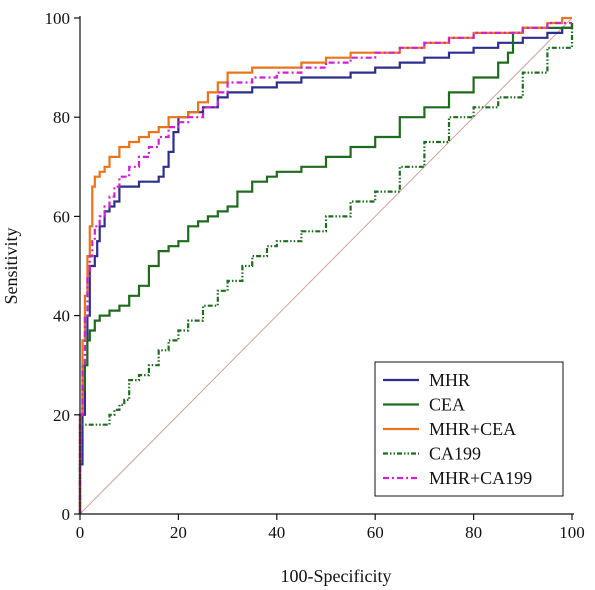 Image resolution: width=595 pixels, height=590 pixels. I want to click on y-tick-label: 100, so click(58, 18).